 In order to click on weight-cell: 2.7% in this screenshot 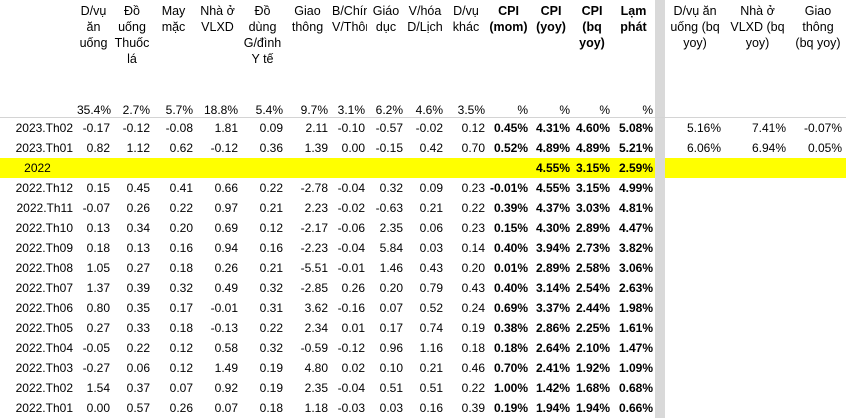, I will do `click(132, 108)`.